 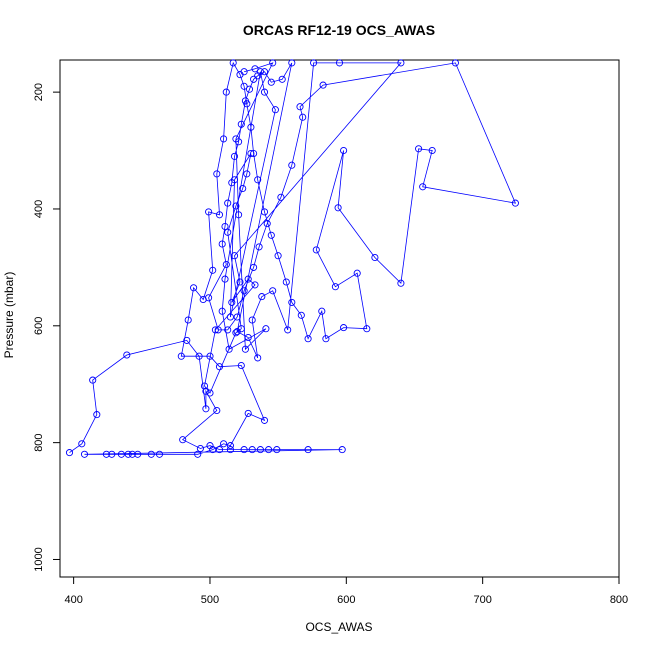 What do you see at coordinates (73, 600) in the screenshot?
I see `x-tick-label: 400` at bounding box center [73, 600].